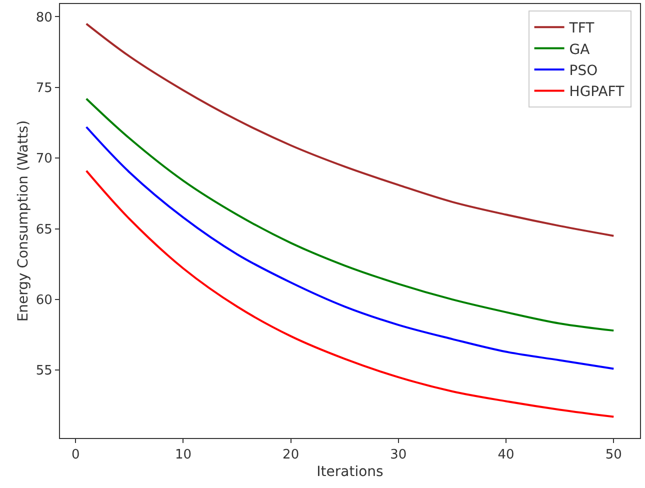 This screenshot has height=488, width=645. I want to click on x-tick-label: 40, so click(506, 455).